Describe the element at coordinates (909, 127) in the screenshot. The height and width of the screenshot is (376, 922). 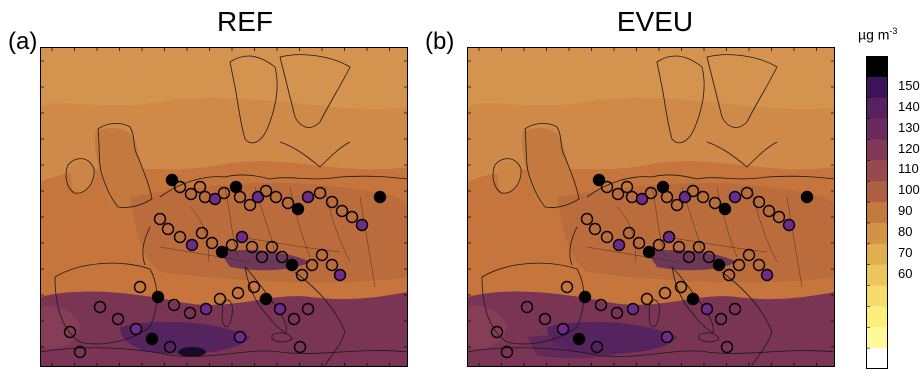
I see `colorbar-label: 130` at that location.